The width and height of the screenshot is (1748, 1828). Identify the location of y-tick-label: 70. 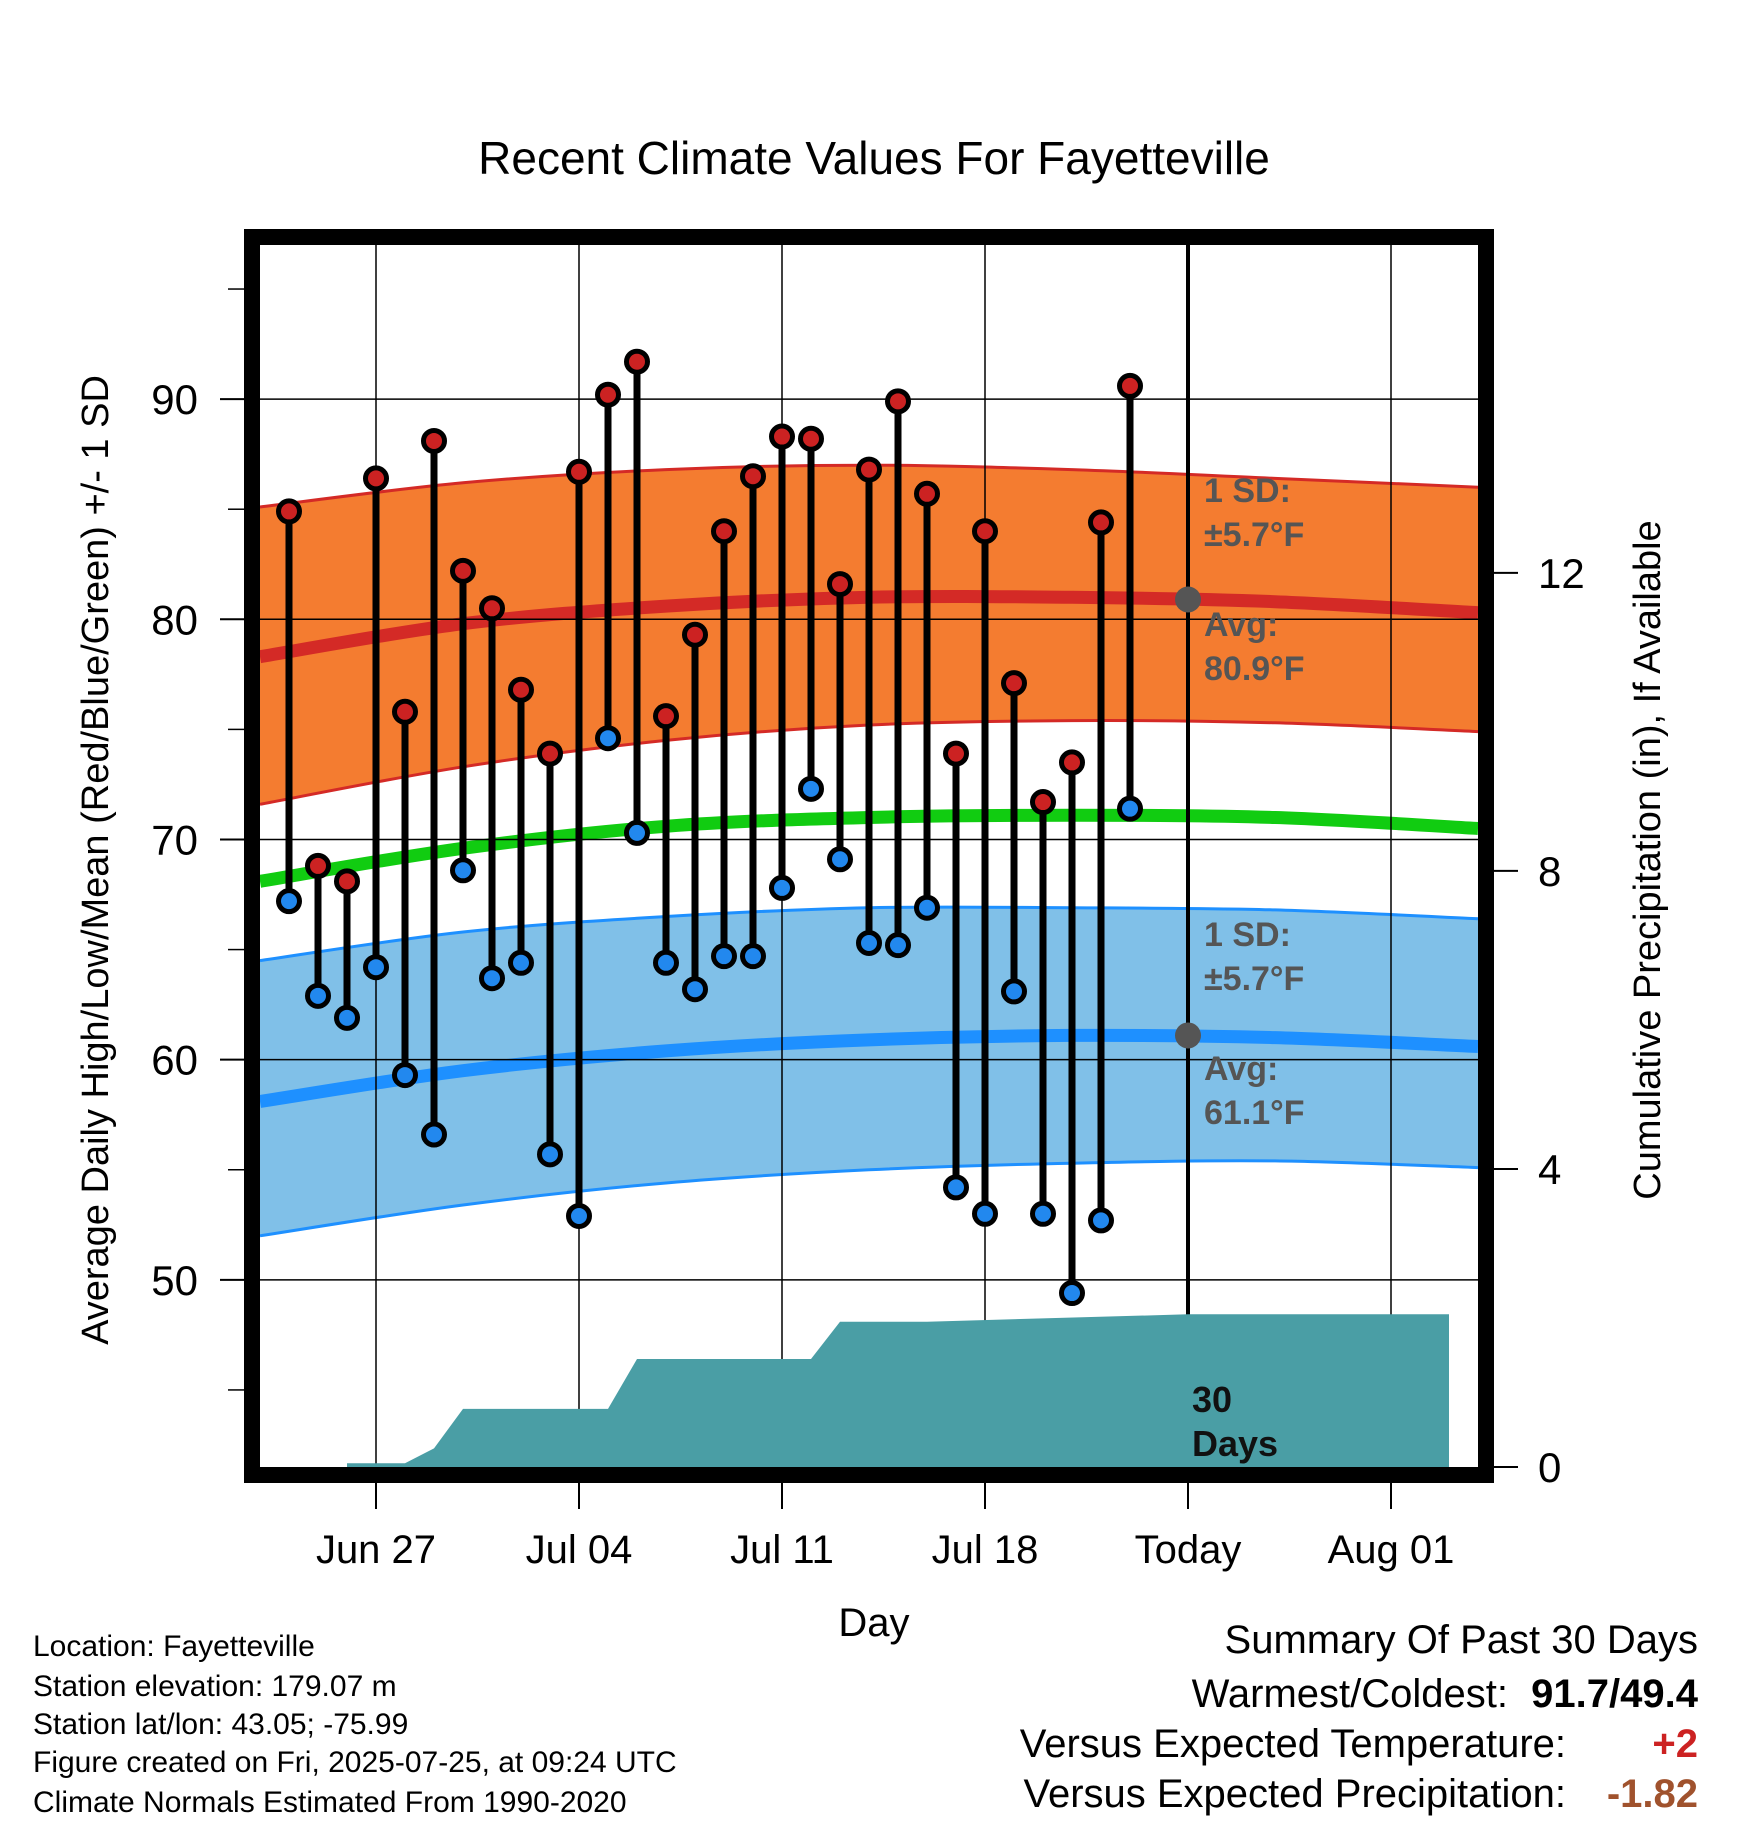
(174, 839).